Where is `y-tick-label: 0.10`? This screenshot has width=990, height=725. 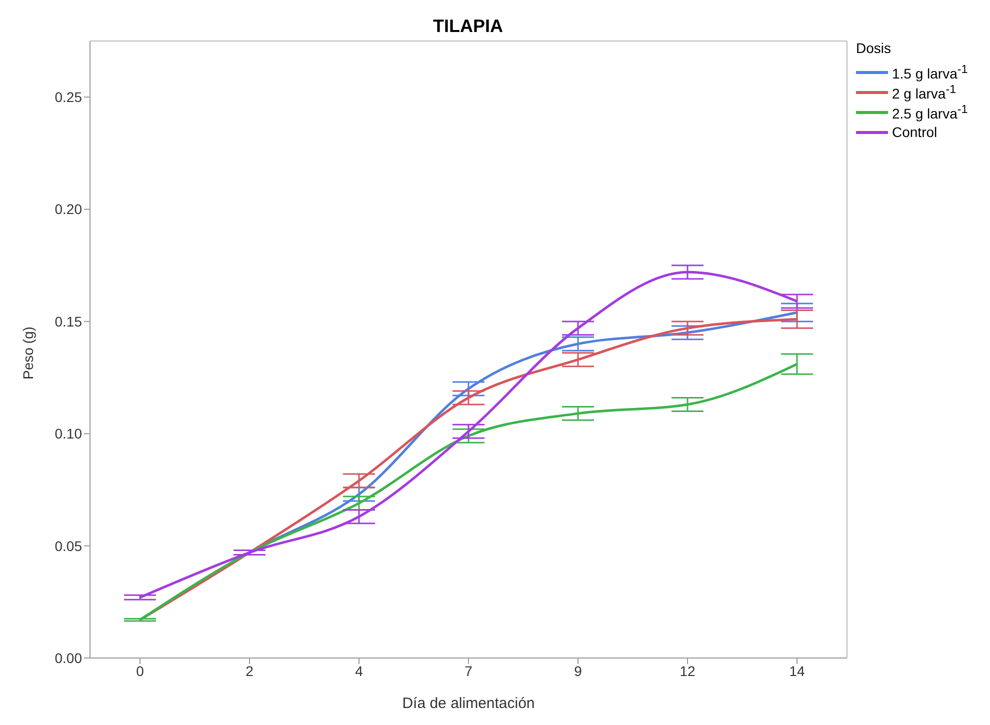
y-tick-label: 0.10 is located at coordinates (68, 434).